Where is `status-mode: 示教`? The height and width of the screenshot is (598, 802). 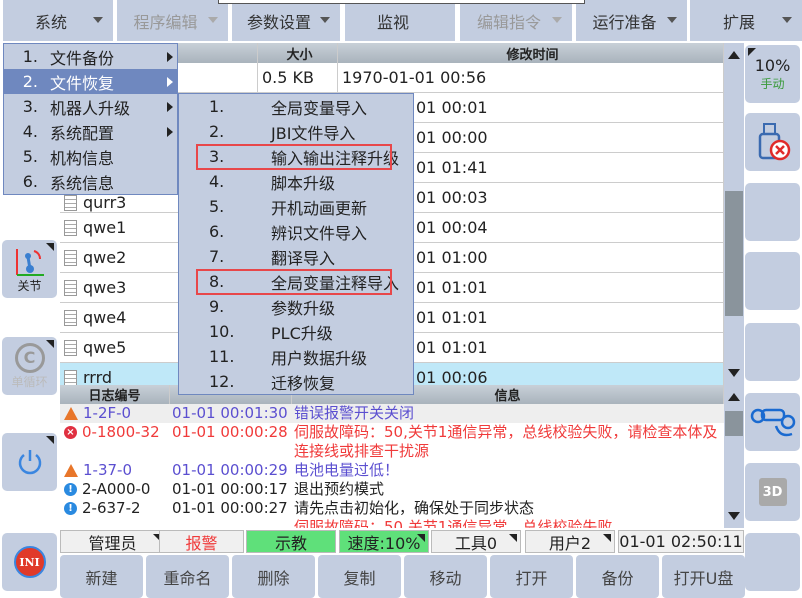 status-mode: 示教 is located at coordinates (291, 541).